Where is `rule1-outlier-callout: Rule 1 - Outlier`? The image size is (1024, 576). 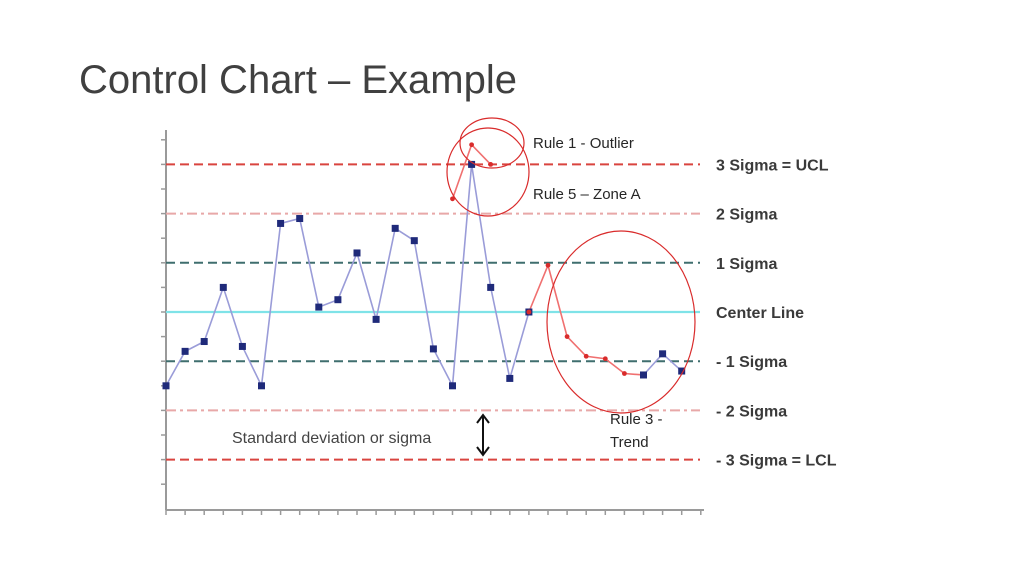 rule1-outlier-callout: Rule 1 - Outlier is located at coordinates (583, 143).